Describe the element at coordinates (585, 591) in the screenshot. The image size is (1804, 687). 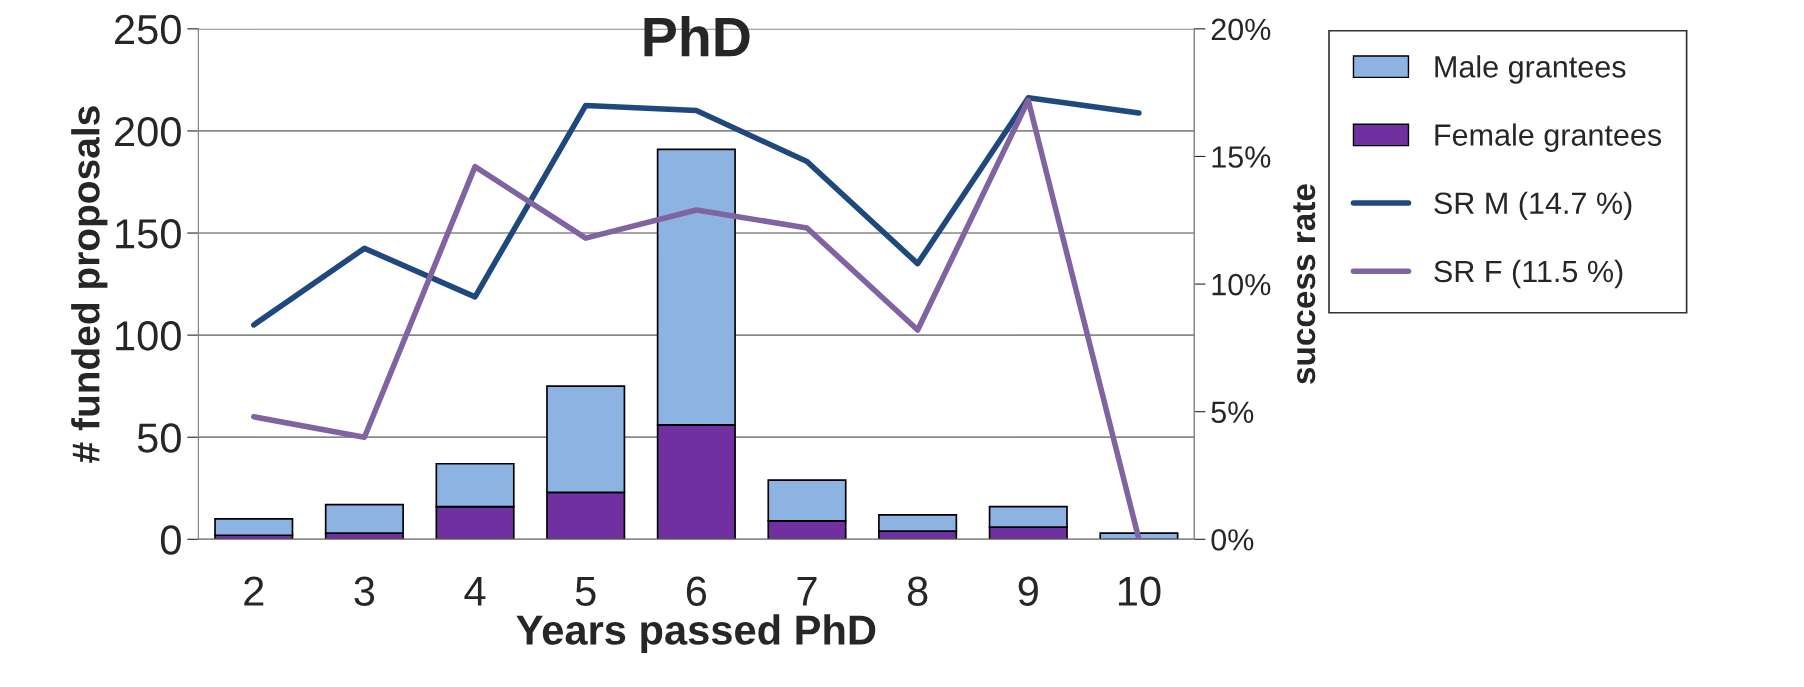
I see `x-tick-label: 5` at that location.